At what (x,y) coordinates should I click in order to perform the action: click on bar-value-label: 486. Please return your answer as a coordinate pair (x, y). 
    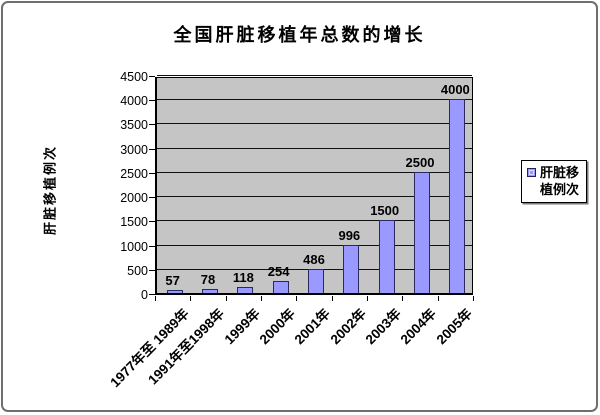
    Looking at the image, I should click on (314, 259).